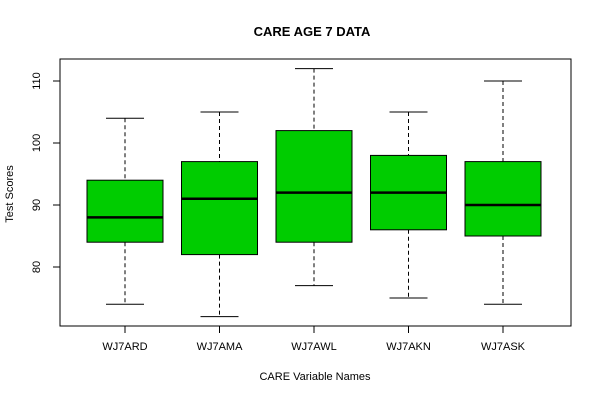 The image size is (599, 400). What do you see at coordinates (408, 347) in the screenshot?
I see `x-tick-label: WJ7AKN` at bounding box center [408, 347].